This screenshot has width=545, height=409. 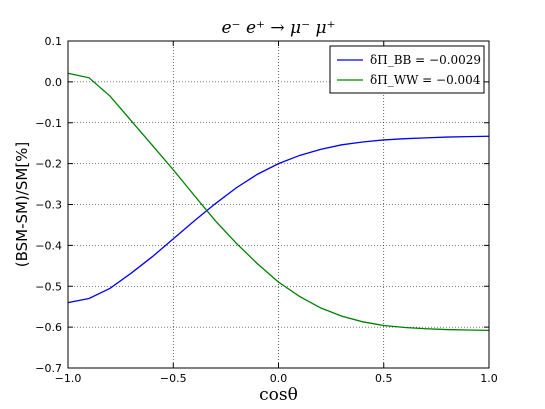 I want to click on legend-label-2: δΠ_WW = −0.004, so click(x=425, y=80).